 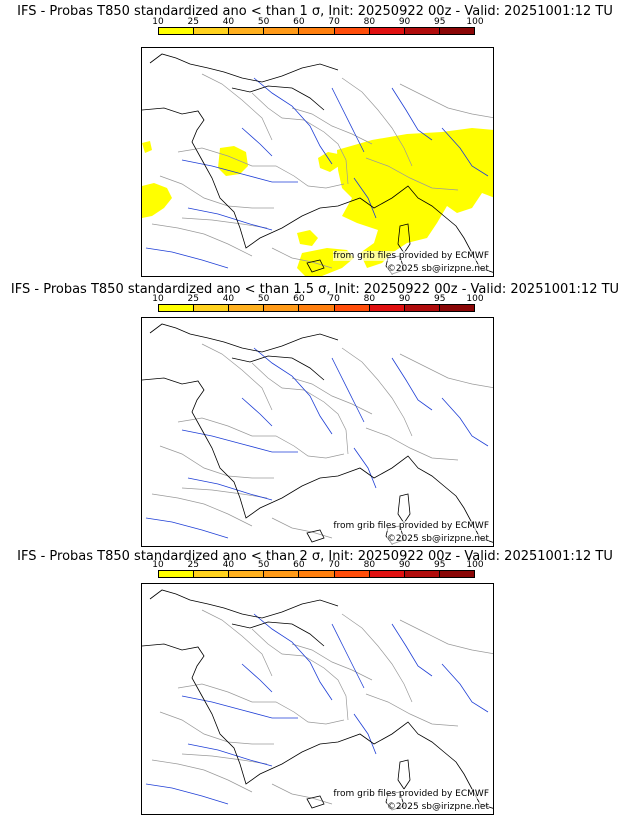 What do you see at coordinates (440, 565) in the screenshot?
I see `colorbar-tick-label: 95` at bounding box center [440, 565].